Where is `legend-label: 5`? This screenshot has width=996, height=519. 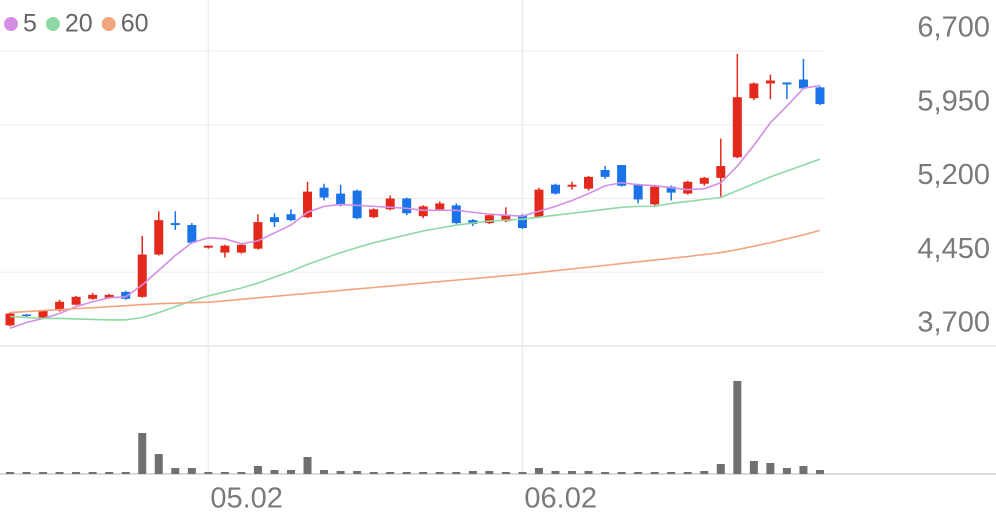 legend-label: 5 is located at coordinates (30, 24).